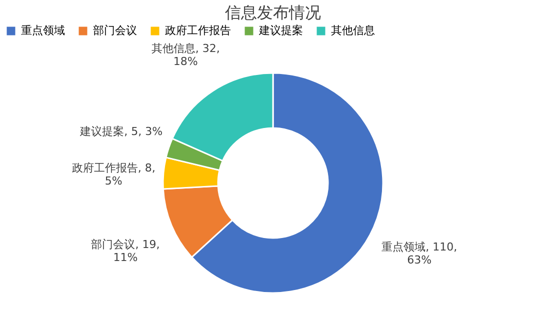  I want to click on data-label: 其他信息, 32, 18%, so click(185, 55).